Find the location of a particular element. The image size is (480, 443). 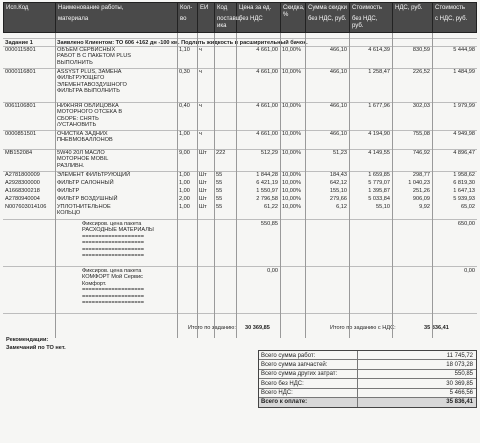

summary-label: Всего к оплате: is located at coordinates (284, 402).